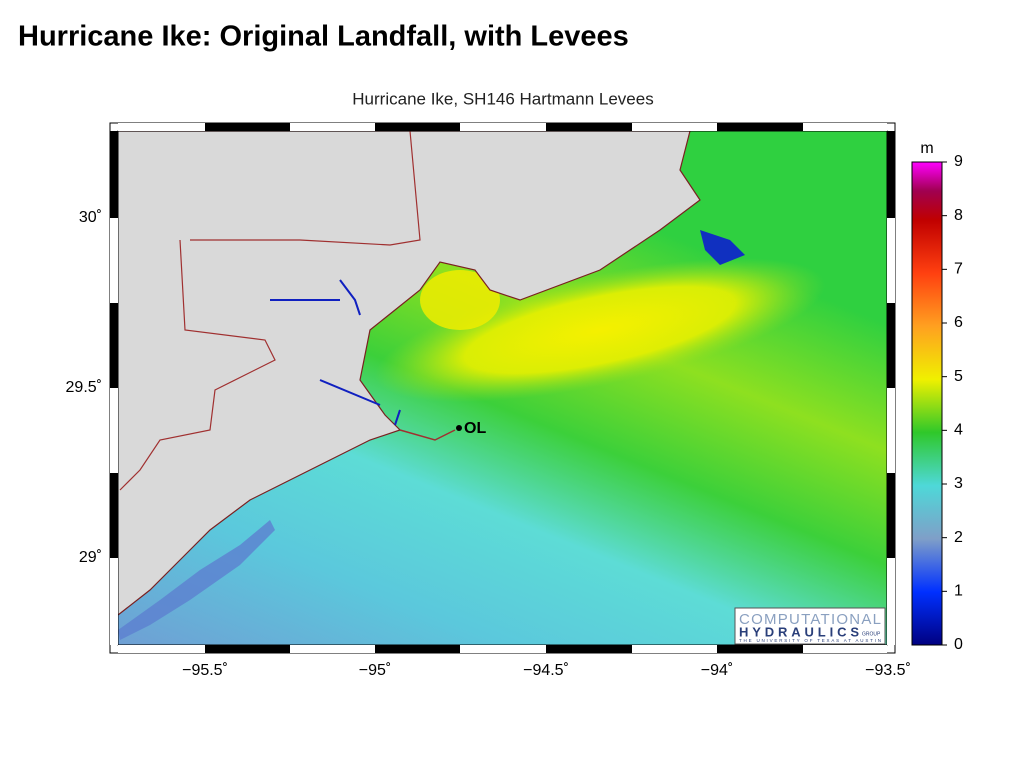 This screenshot has width=1024, height=773. Describe the element at coordinates (958, 644) in the screenshot. I see `colorbar-tick-label: 0` at that location.